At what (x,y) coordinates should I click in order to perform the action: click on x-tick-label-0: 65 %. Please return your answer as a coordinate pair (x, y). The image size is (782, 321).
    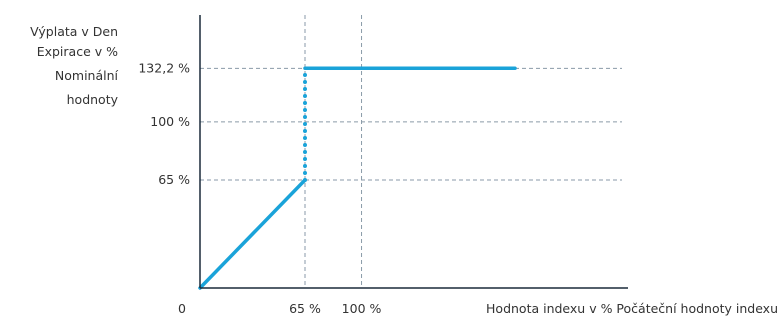
    Looking at the image, I should click on (305, 308).